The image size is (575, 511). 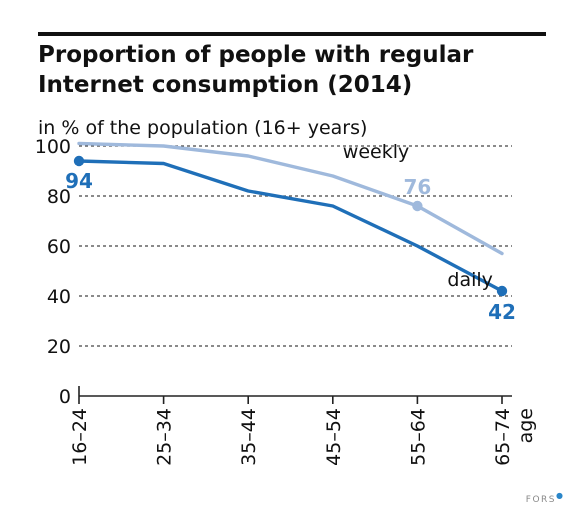 I want to click on x-tick-label-5: 65–74, so click(x=503, y=437).